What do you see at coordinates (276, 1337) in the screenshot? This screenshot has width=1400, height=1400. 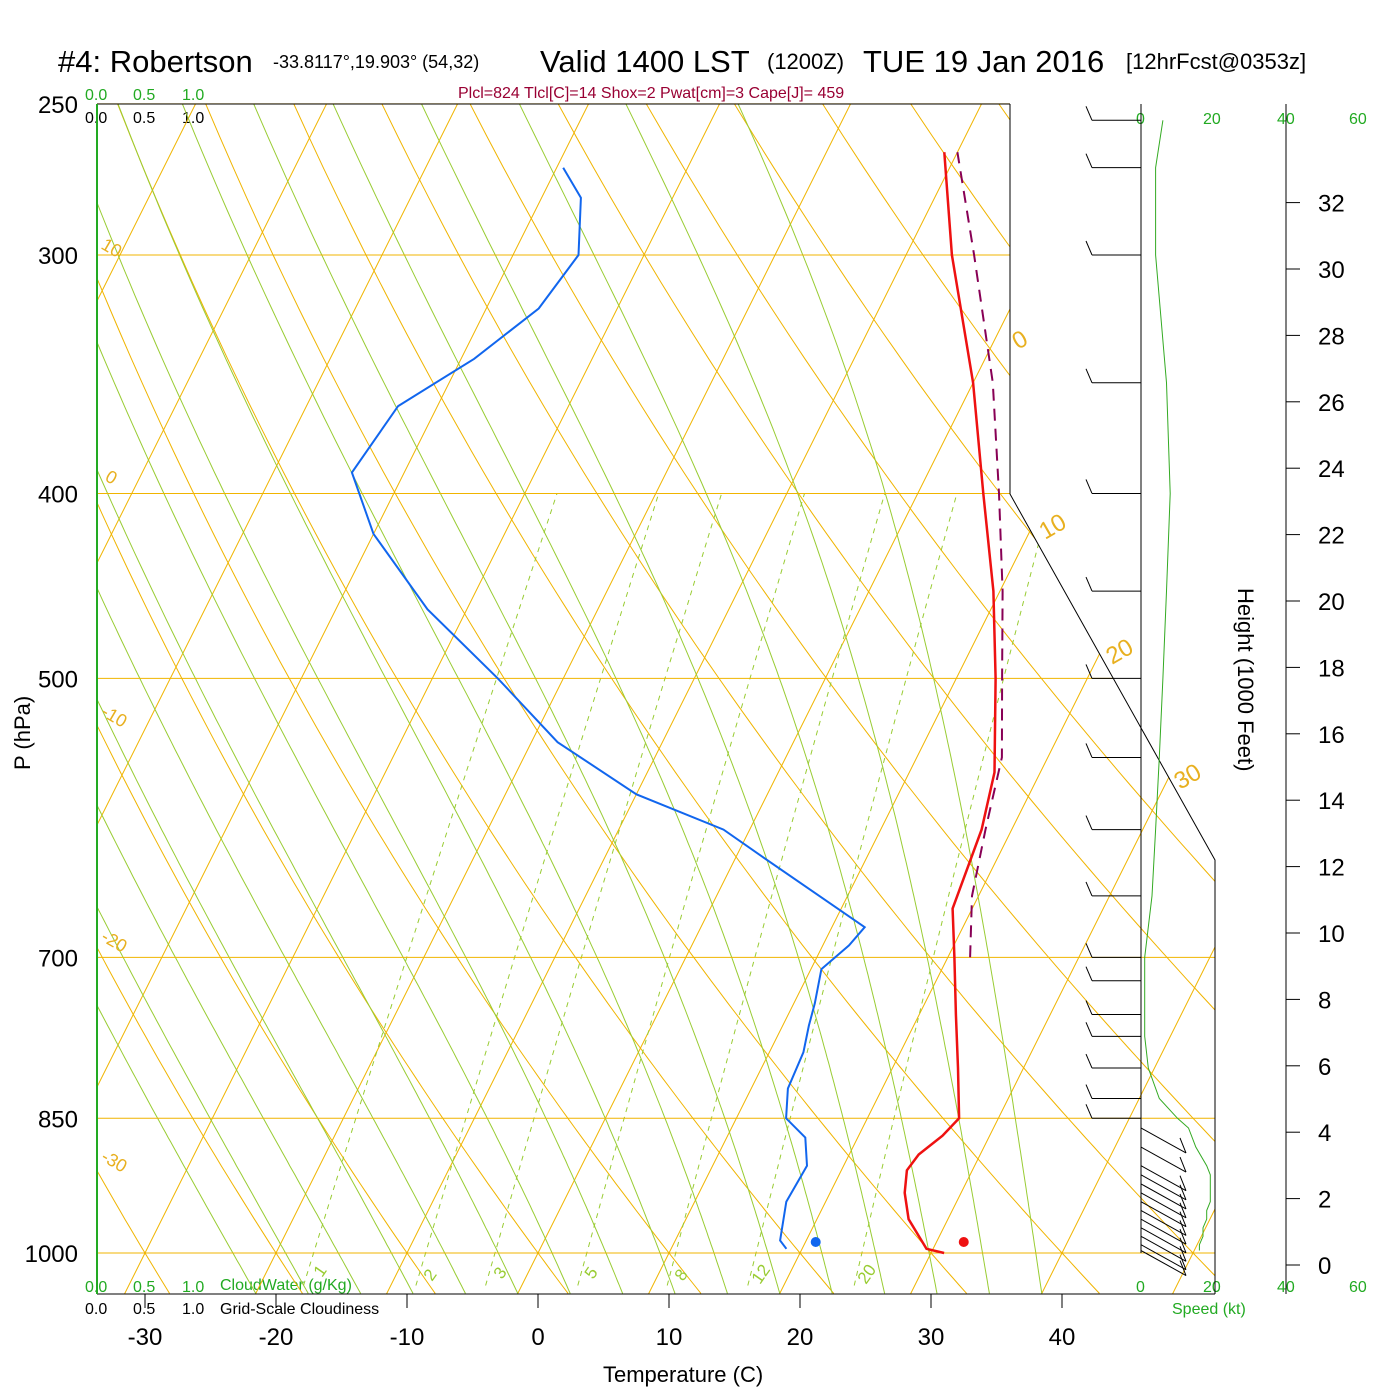 I see `temp-tick-label: -20` at bounding box center [276, 1337].